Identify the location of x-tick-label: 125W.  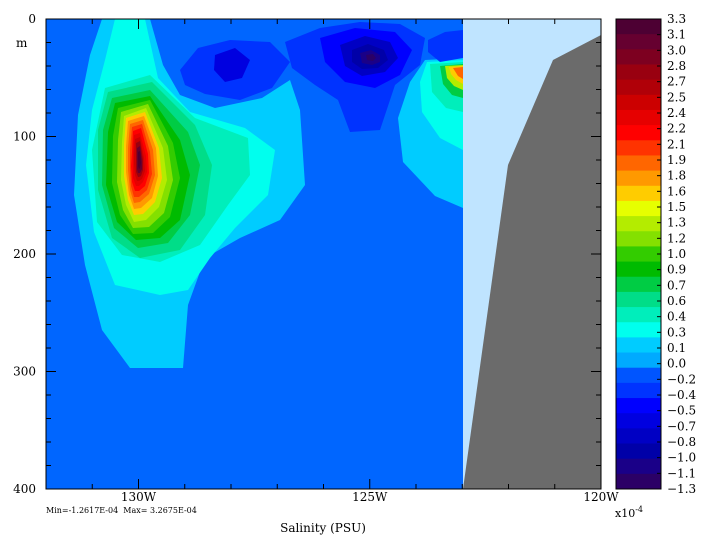
(370, 497).